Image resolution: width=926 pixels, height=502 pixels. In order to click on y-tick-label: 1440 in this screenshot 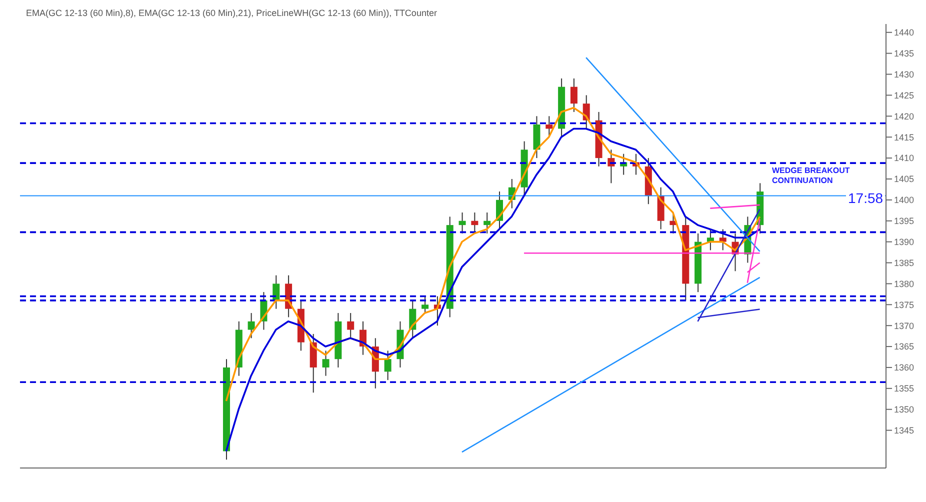, I will do `click(904, 33)`.